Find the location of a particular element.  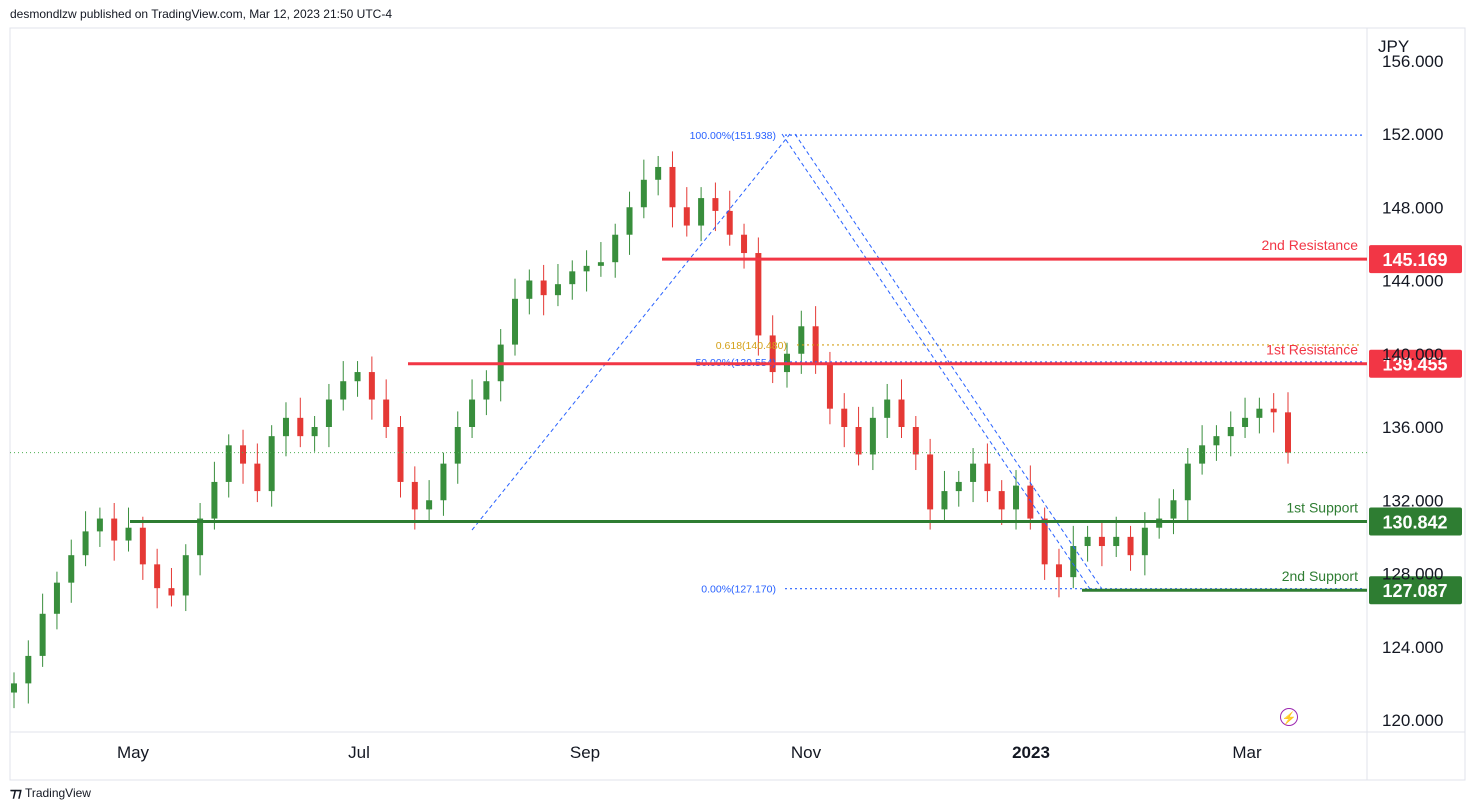

level-price-label: 145.169 is located at coordinates (1414, 260).